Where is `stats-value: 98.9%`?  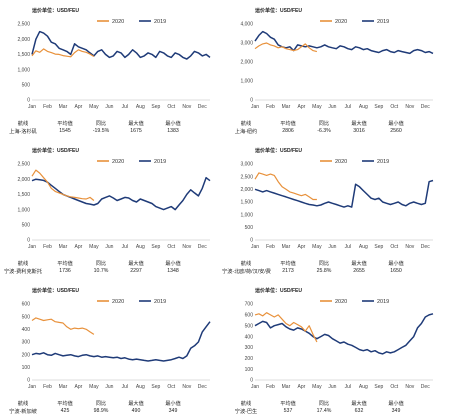 stats-value: 98.9% is located at coordinates (101, 411).